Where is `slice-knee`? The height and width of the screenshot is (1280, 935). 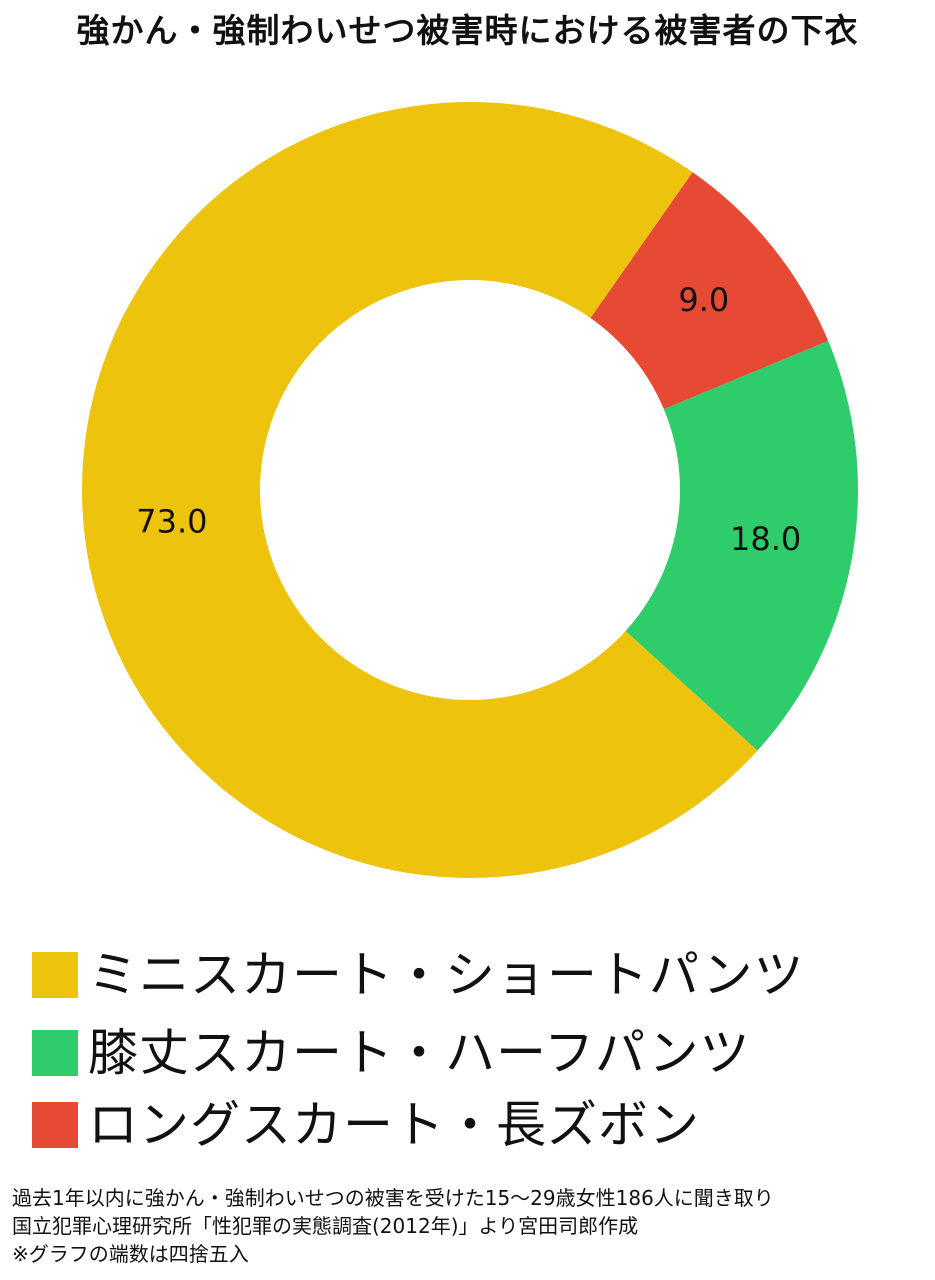 slice-knee is located at coordinates (741, 545).